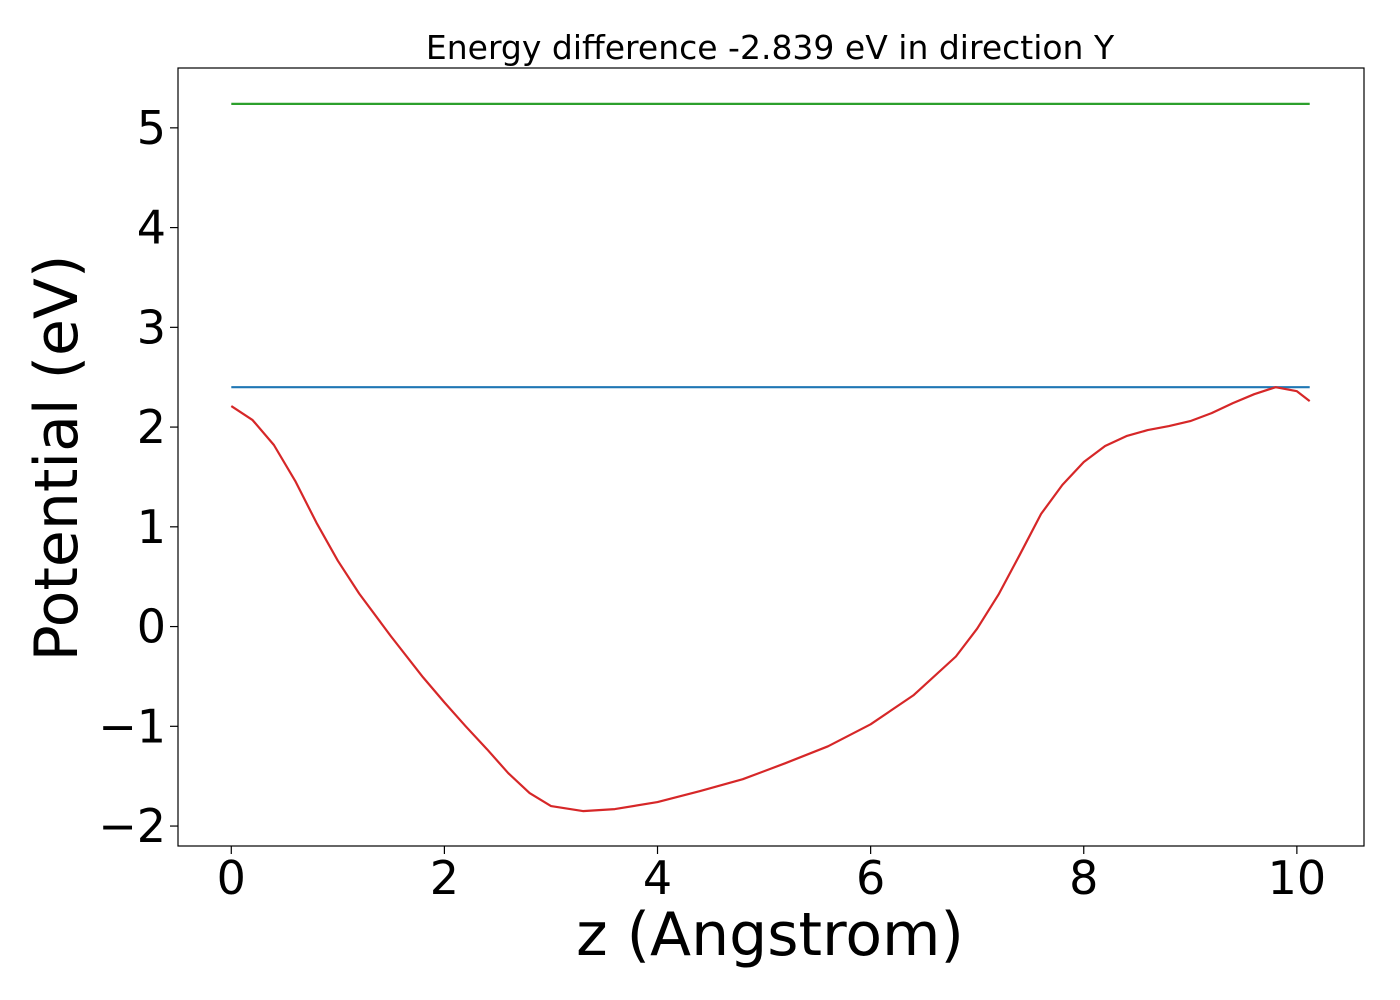  What do you see at coordinates (1297, 878) in the screenshot?
I see `x-tick-label: 10` at bounding box center [1297, 878].